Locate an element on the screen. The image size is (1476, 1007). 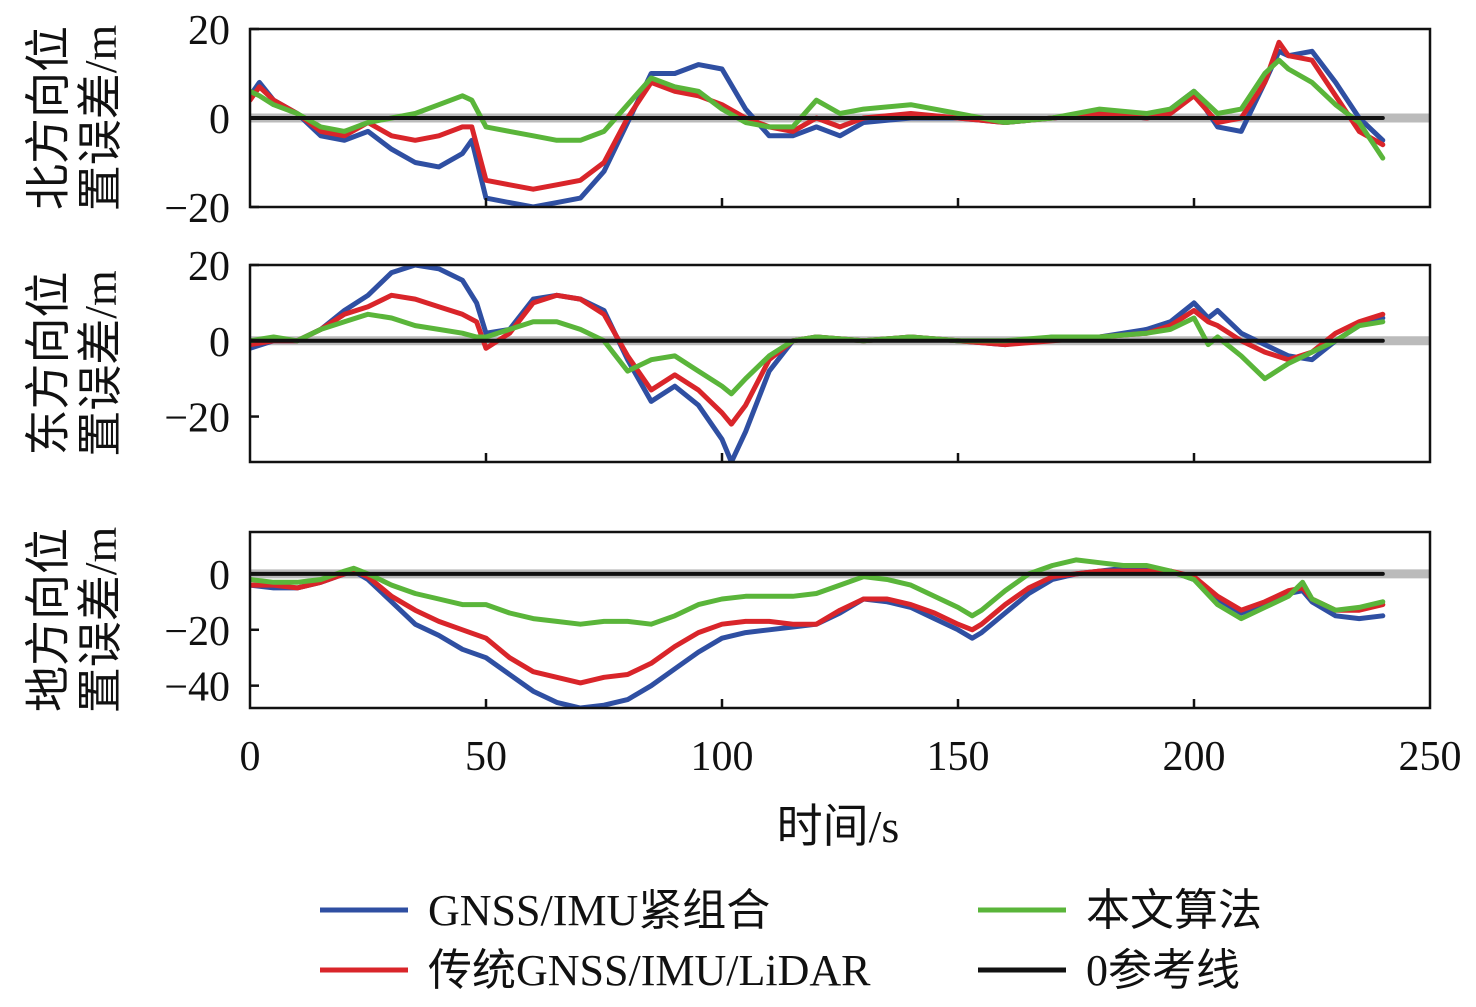
x-tick-label: 250 is located at coordinates (1430, 757).